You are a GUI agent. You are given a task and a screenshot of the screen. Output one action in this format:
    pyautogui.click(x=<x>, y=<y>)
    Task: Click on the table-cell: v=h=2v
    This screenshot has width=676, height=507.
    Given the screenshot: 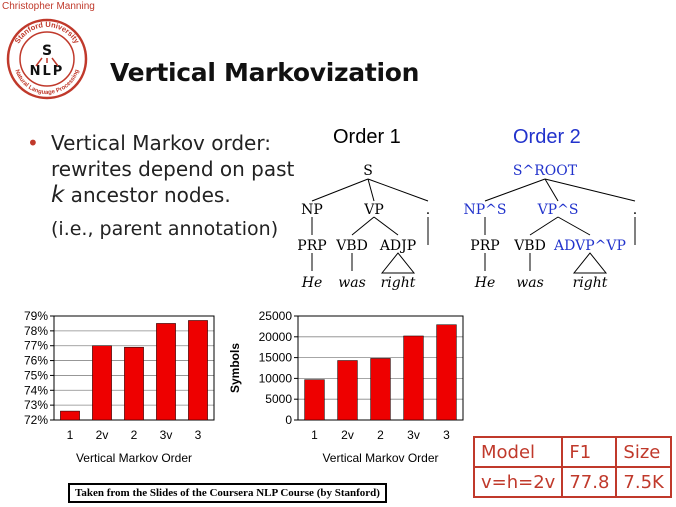 What is the action you would take?
    pyautogui.click(x=518, y=482)
    